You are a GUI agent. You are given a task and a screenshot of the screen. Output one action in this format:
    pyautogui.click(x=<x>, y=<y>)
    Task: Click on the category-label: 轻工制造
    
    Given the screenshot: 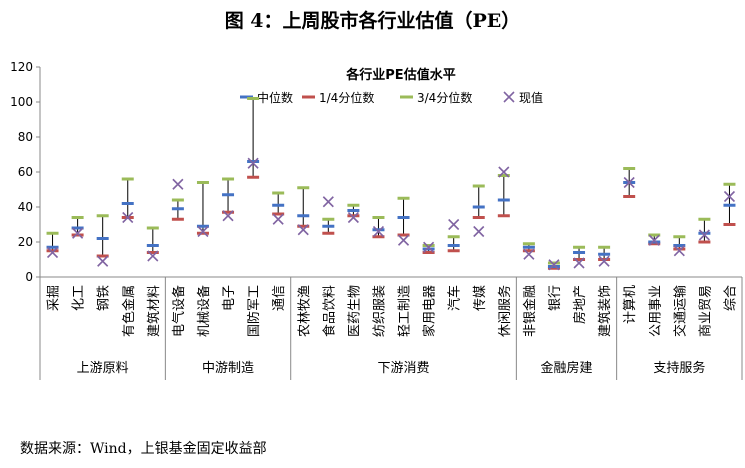 What is the action you would take?
    pyautogui.click(x=405, y=311)
    